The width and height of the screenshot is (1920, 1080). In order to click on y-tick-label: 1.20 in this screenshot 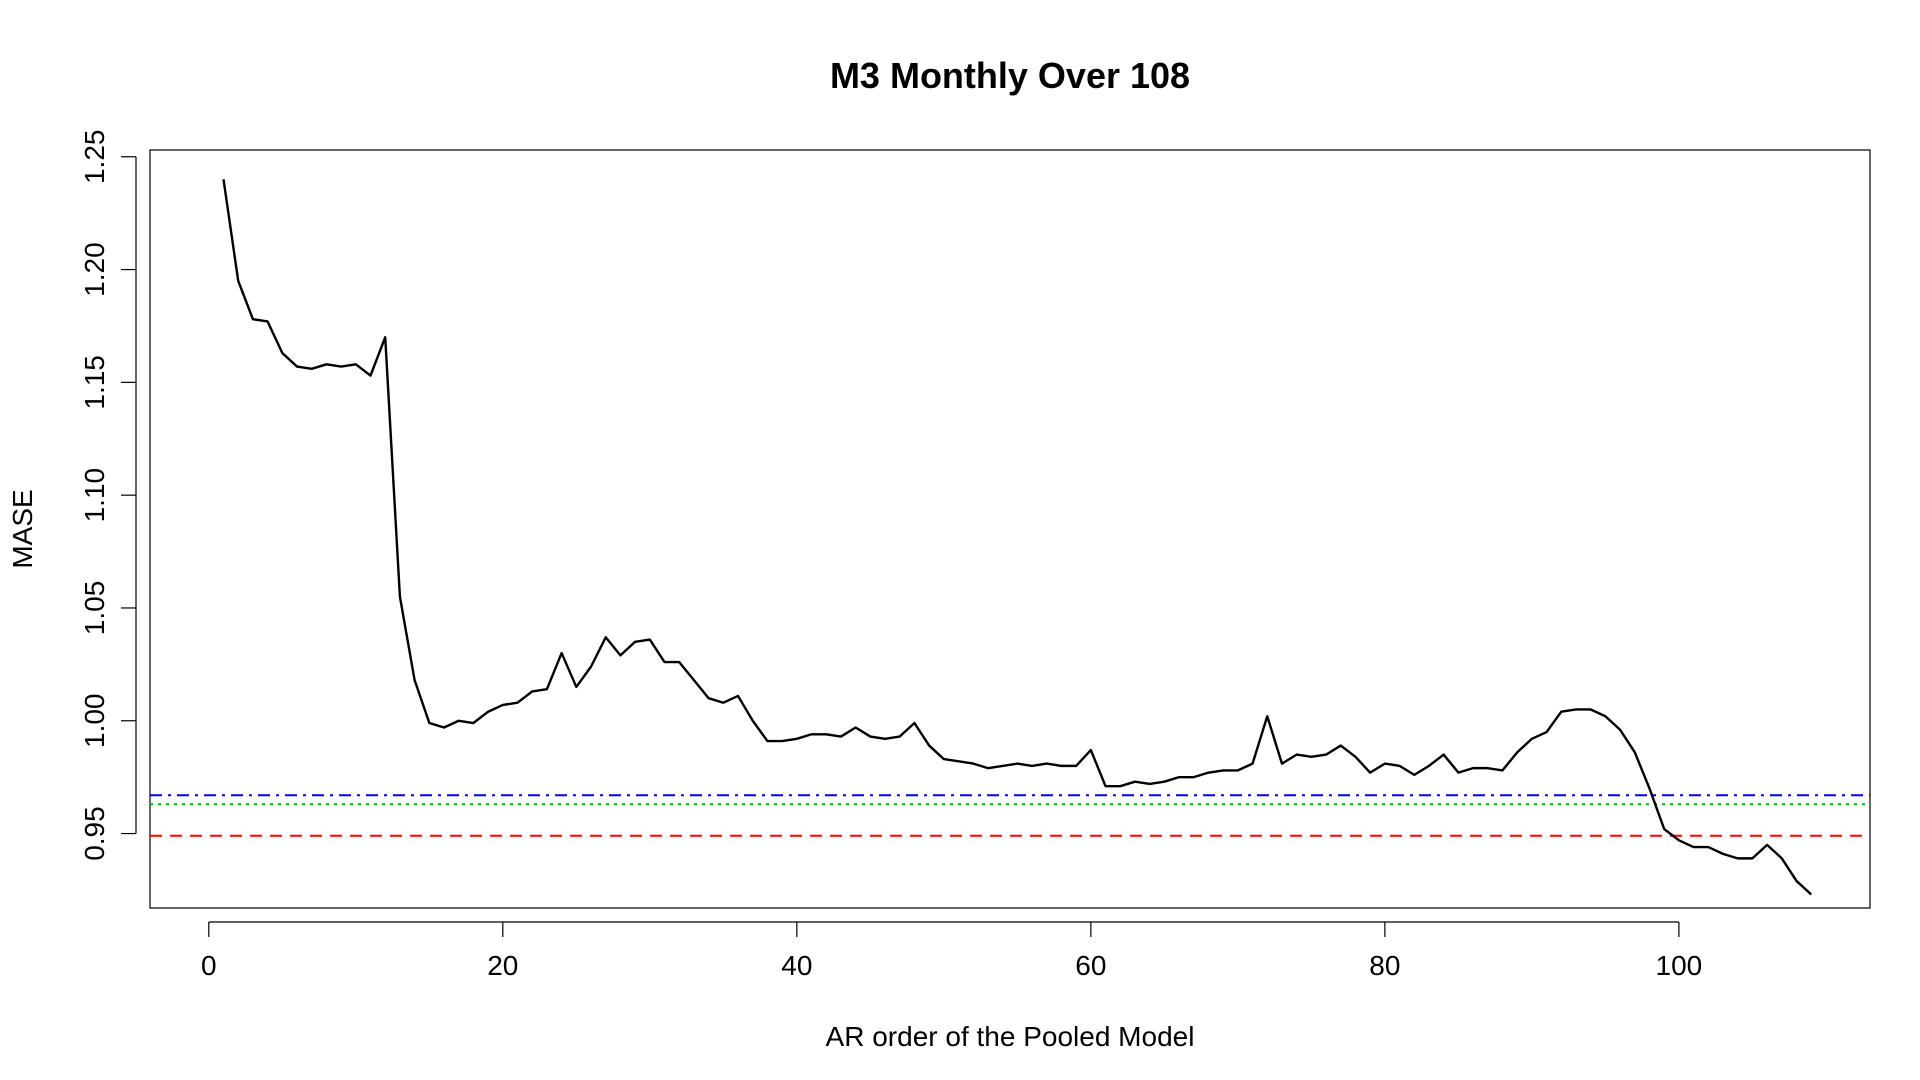, I will do `click(94, 269)`.